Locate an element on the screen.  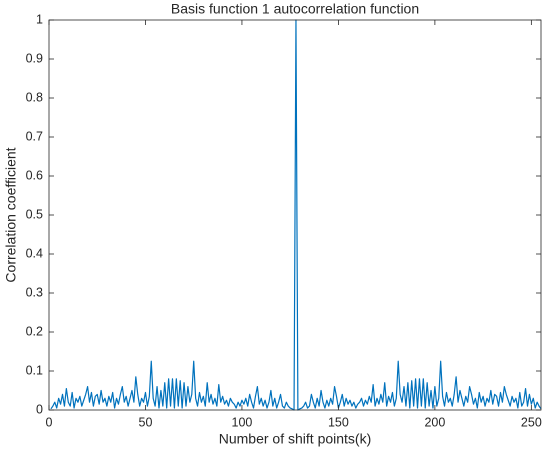
y-tick-label: 0 is located at coordinates (39, 409).